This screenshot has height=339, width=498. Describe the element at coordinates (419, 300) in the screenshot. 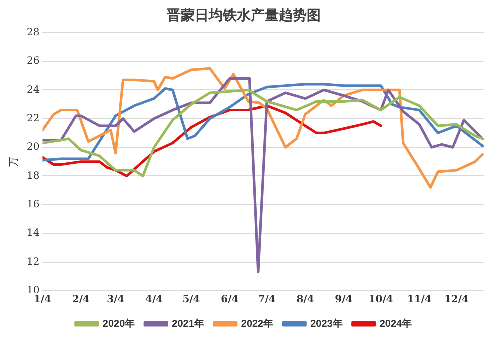

I see `x-tick-label: 11/4` at that location.